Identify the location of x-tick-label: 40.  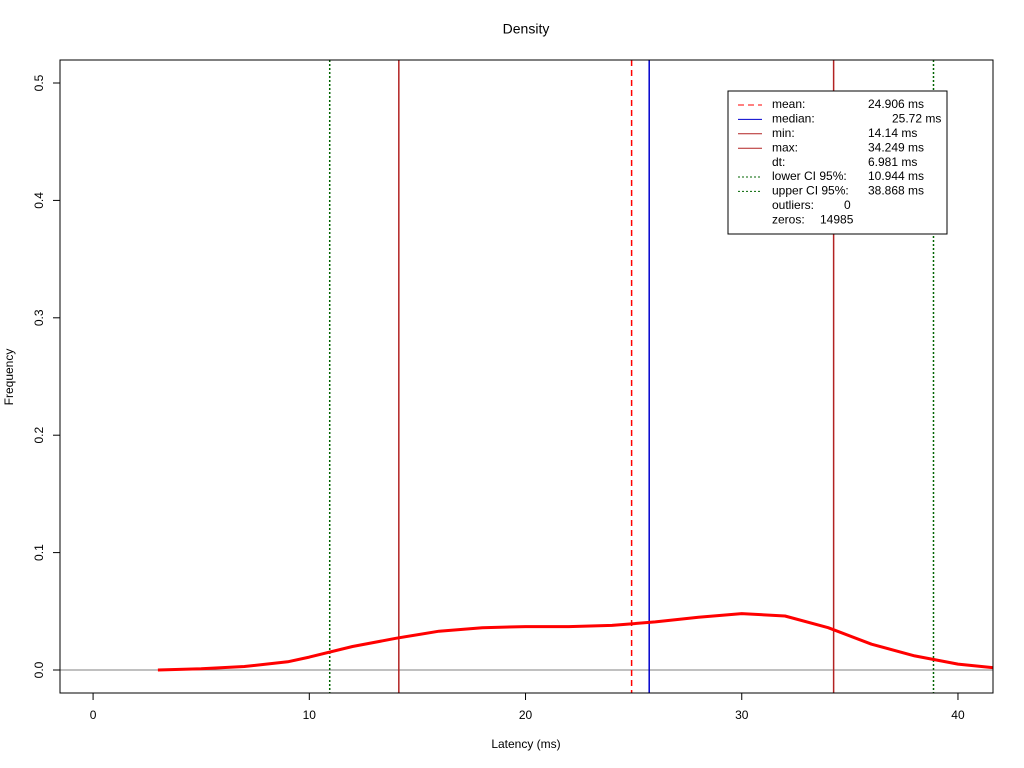
(958, 715).